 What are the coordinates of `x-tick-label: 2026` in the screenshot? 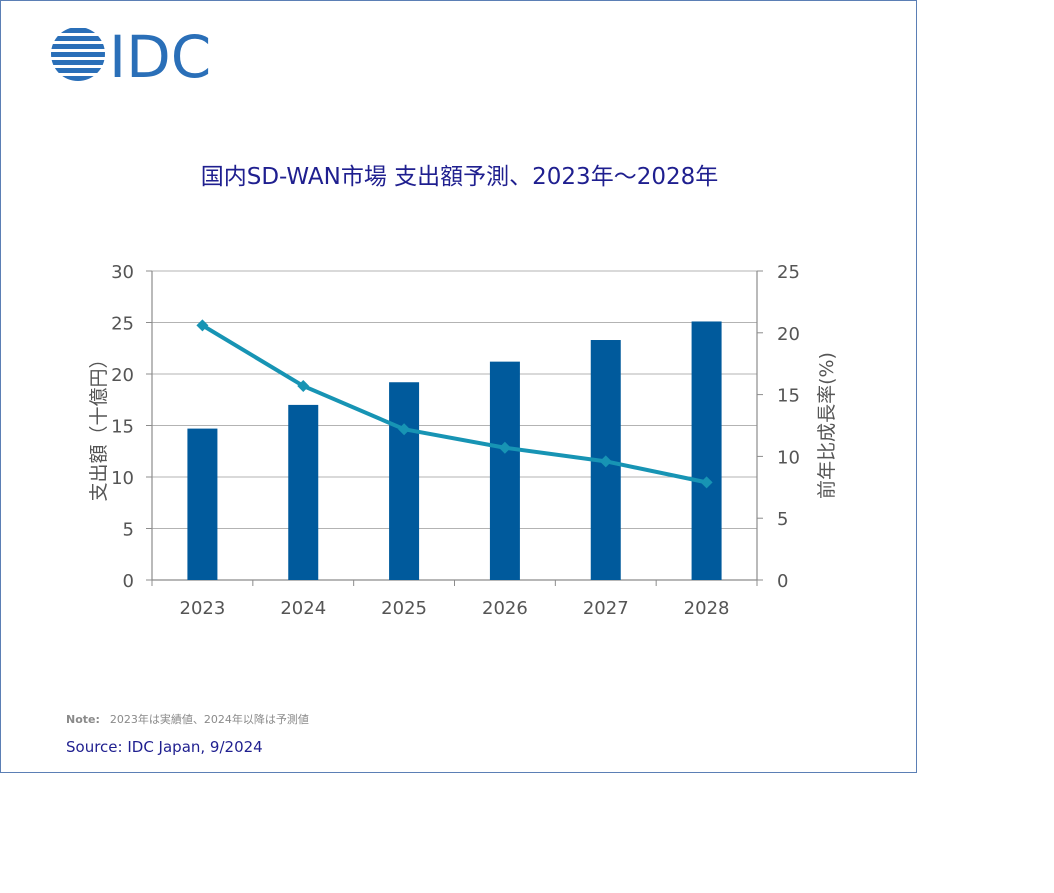 It's located at (505, 608).